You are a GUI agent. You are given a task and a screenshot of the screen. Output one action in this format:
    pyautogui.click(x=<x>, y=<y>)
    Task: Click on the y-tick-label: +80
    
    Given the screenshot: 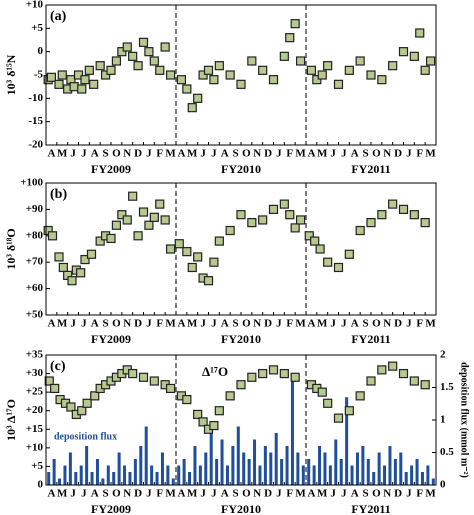 What is the action you would take?
    pyautogui.click(x=35, y=235)
    